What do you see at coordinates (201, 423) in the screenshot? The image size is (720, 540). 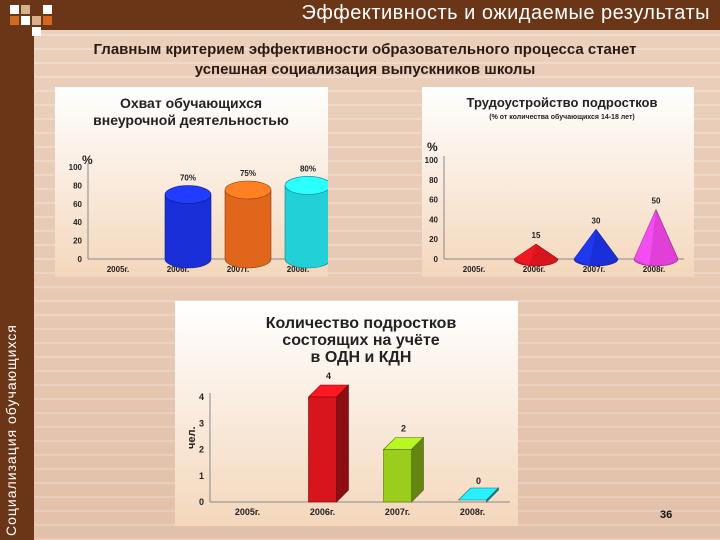 I see `y-tick-label: 3` at bounding box center [201, 423].